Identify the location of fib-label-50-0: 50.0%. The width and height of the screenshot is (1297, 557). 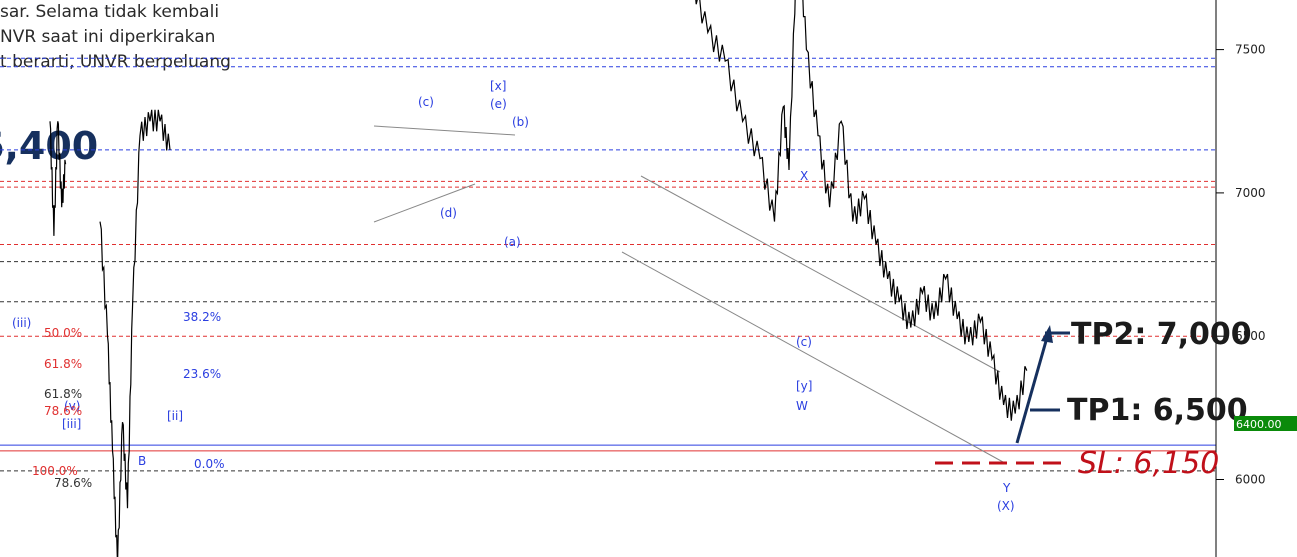
(63, 333).